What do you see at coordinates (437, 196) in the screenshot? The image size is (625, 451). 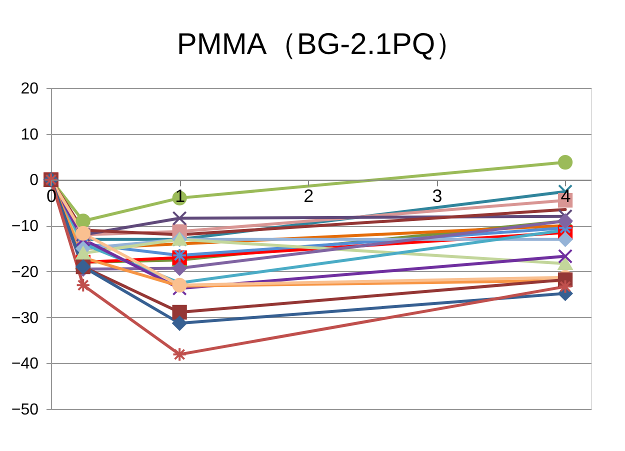 I see `x-tick-label: 3` at bounding box center [437, 196].